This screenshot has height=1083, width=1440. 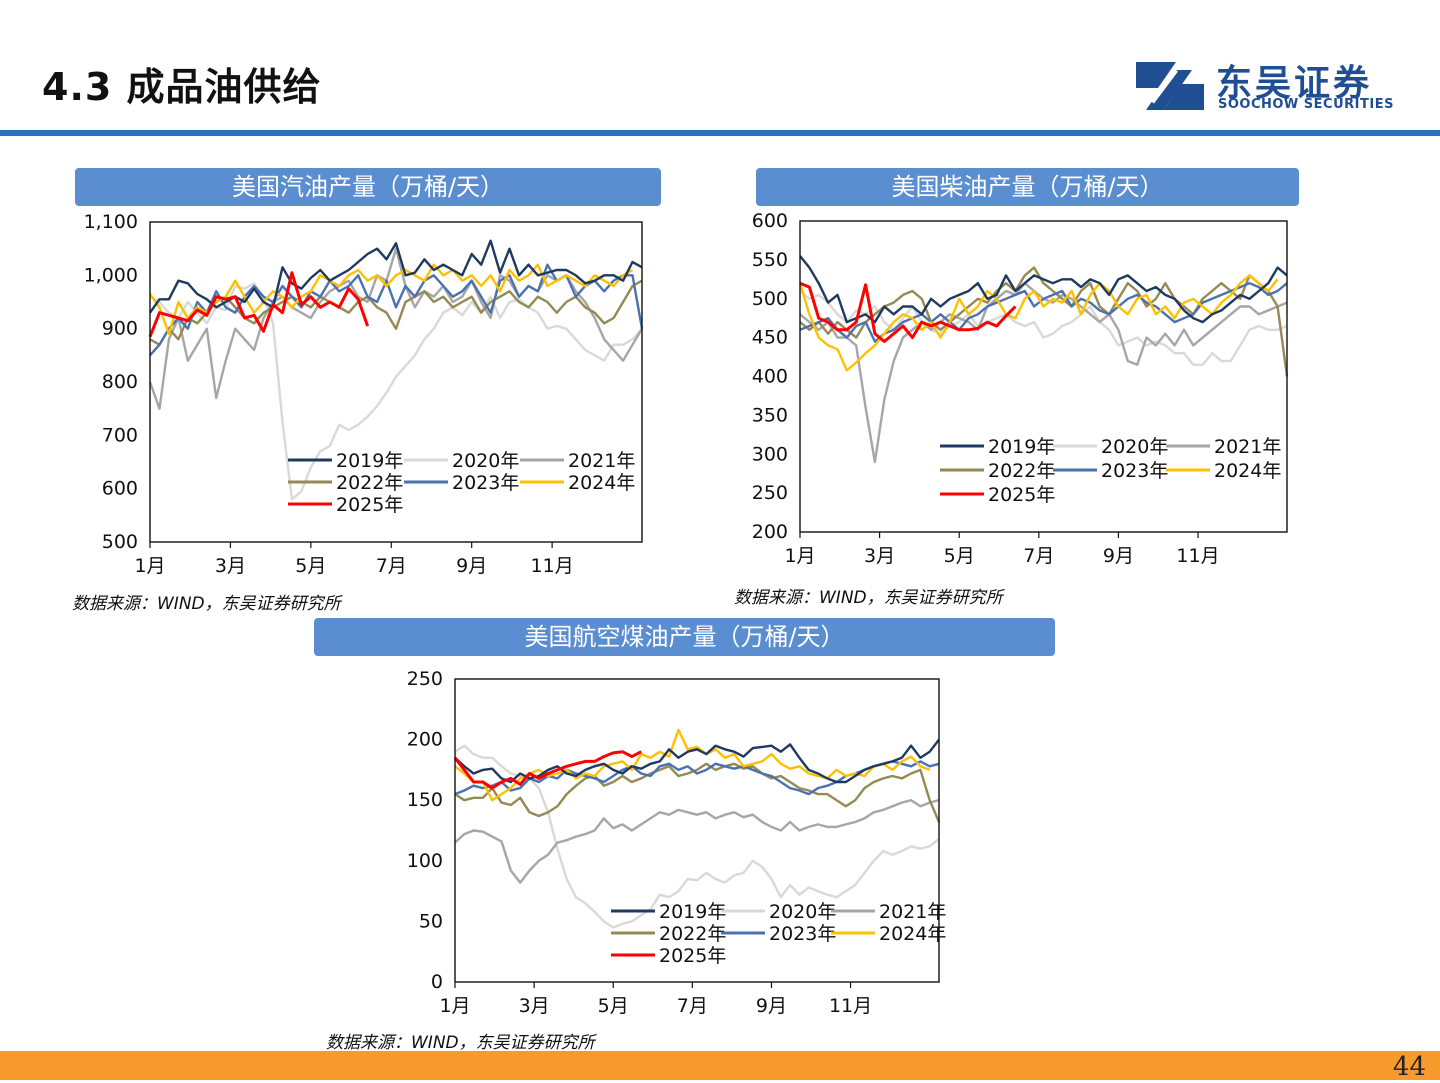 I want to click on jet-fuel-chart-header: 美国航空煤油产量（万桶/天）, so click(x=684, y=637).